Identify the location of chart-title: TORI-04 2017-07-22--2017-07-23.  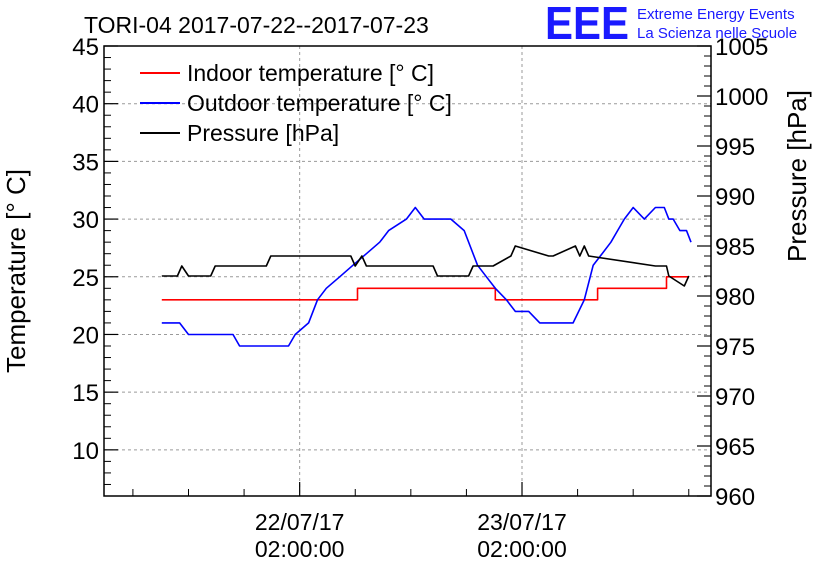
(256, 25).